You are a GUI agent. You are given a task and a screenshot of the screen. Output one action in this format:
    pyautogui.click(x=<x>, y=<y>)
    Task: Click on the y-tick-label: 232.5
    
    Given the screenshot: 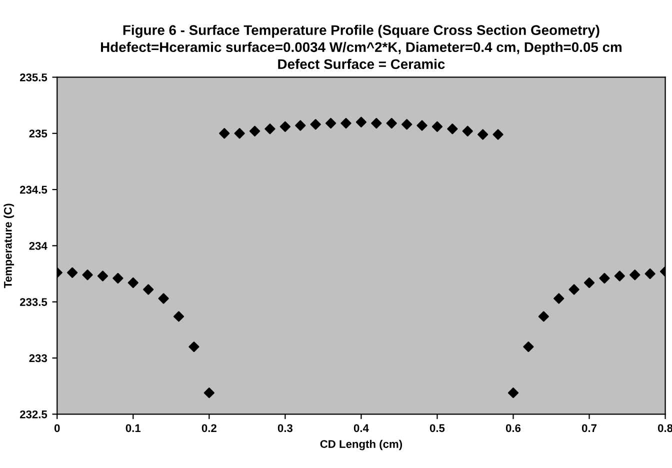 What is the action you would take?
    pyautogui.click(x=34, y=414)
    